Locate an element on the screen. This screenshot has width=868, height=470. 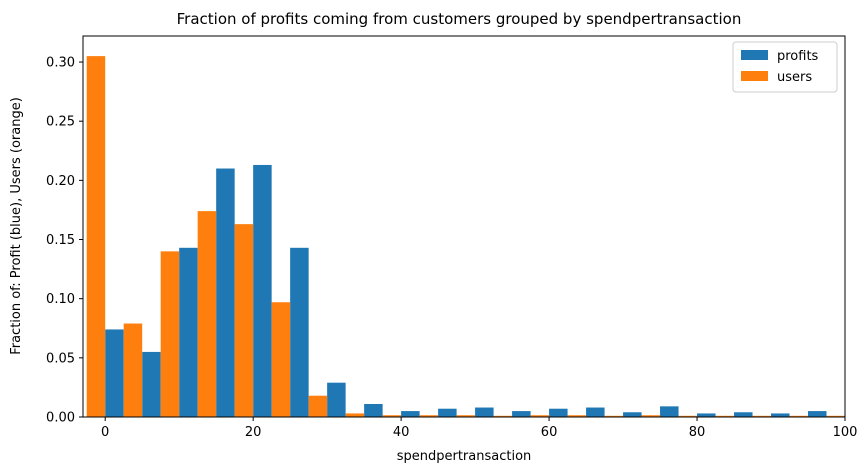
x-tick-label-1: 20 is located at coordinates (253, 432).